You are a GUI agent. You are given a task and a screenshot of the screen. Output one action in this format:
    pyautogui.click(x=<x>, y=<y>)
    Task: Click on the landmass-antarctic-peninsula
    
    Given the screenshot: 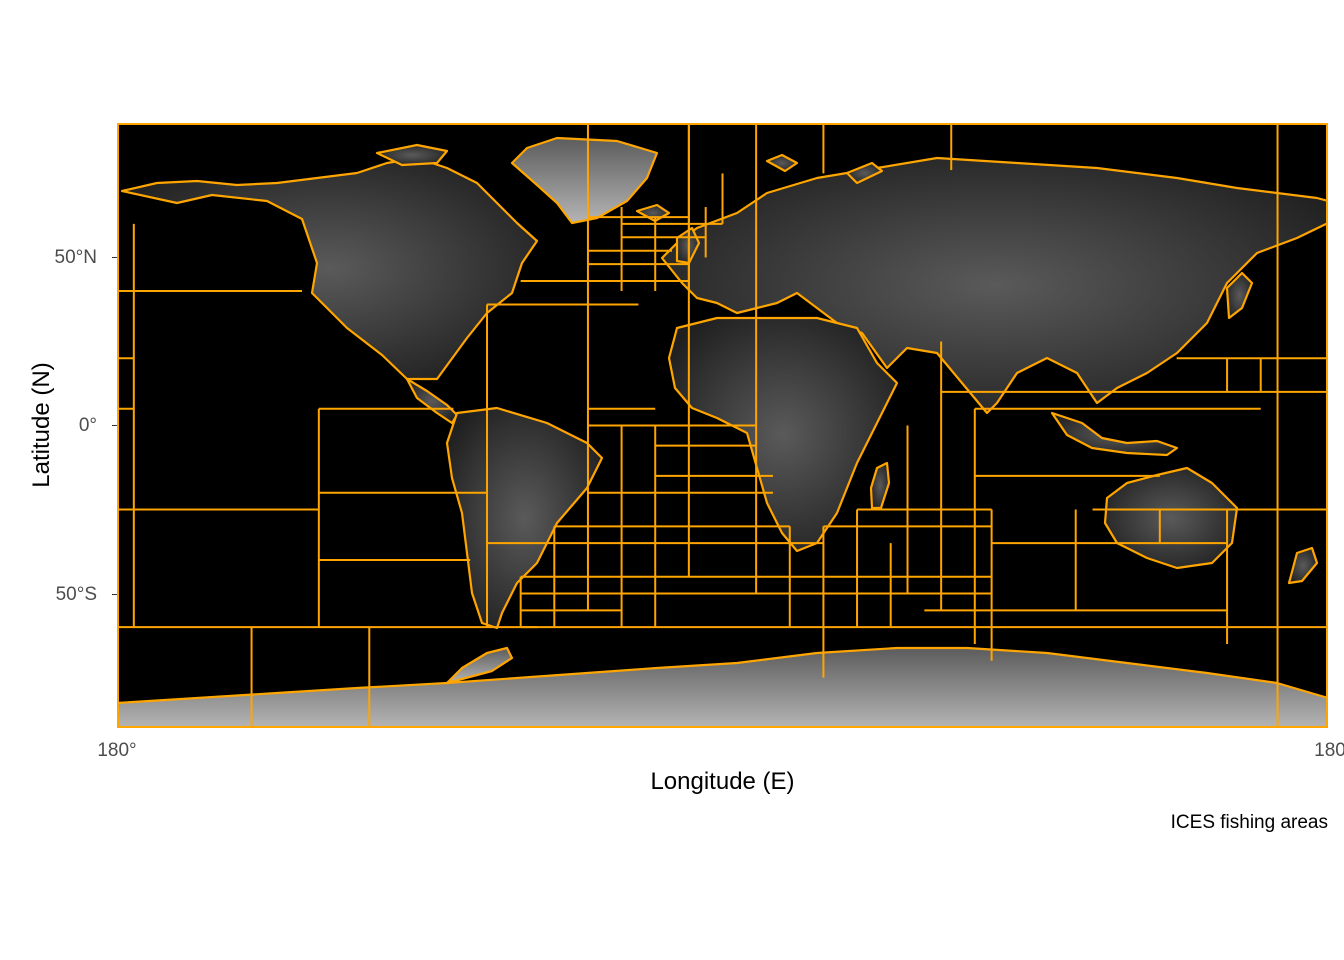 What is the action you would take?
    pyautogui.click(x=479, y=665)
    